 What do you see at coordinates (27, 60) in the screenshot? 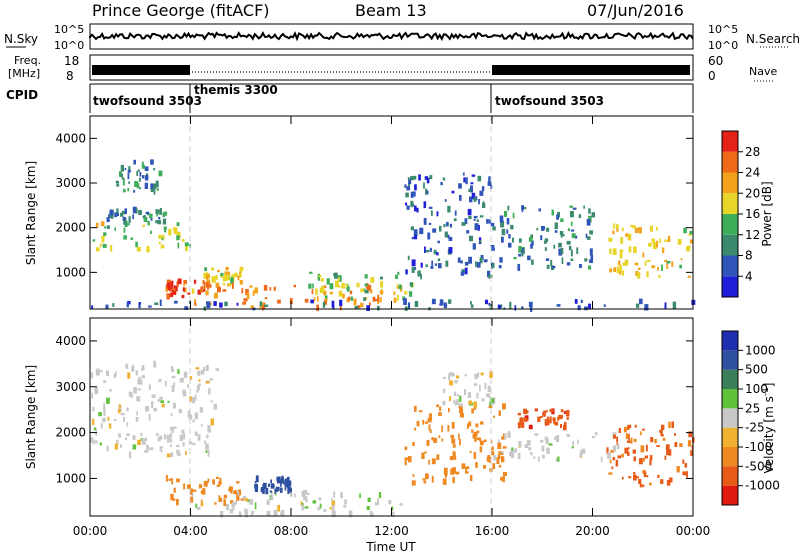
I see `freq-label-line1: Freq.` at bounding box center [27, 60].